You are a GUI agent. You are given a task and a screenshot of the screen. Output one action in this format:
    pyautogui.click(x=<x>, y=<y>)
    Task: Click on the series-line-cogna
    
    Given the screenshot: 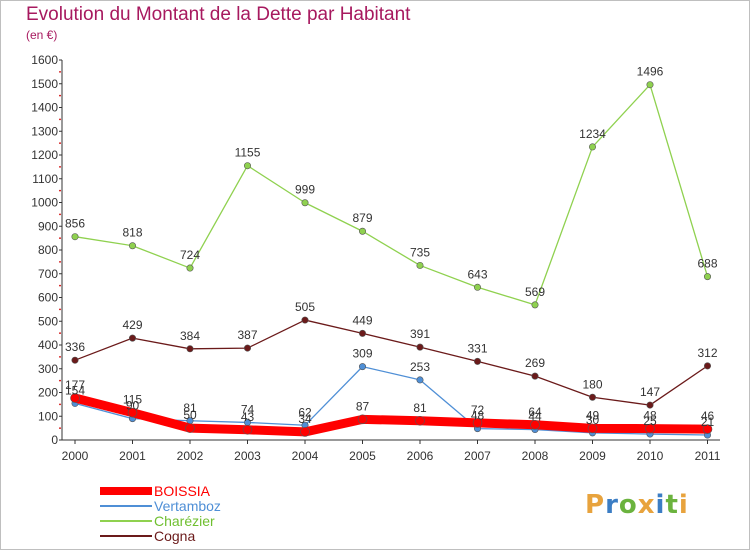 What is the action you would take?
    pyautogui.click(x=391, y=362)
    